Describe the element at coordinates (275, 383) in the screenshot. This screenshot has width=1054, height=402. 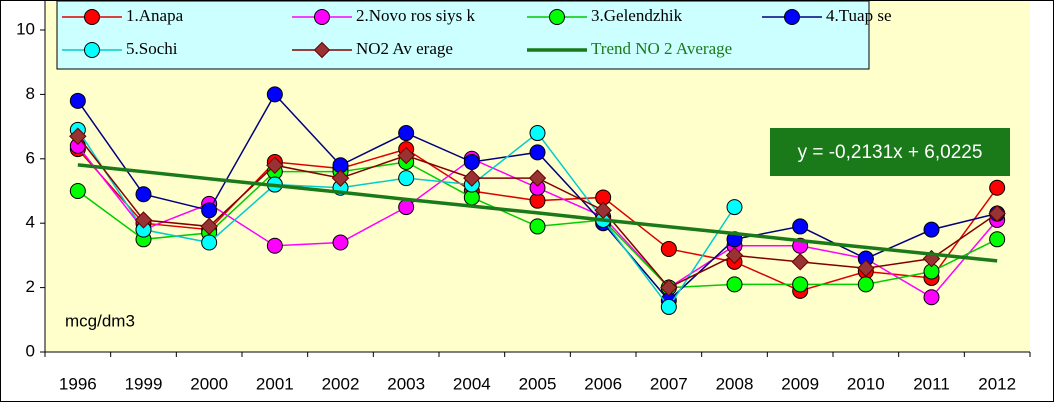
I see `x-tick-label: 2001` at that location.